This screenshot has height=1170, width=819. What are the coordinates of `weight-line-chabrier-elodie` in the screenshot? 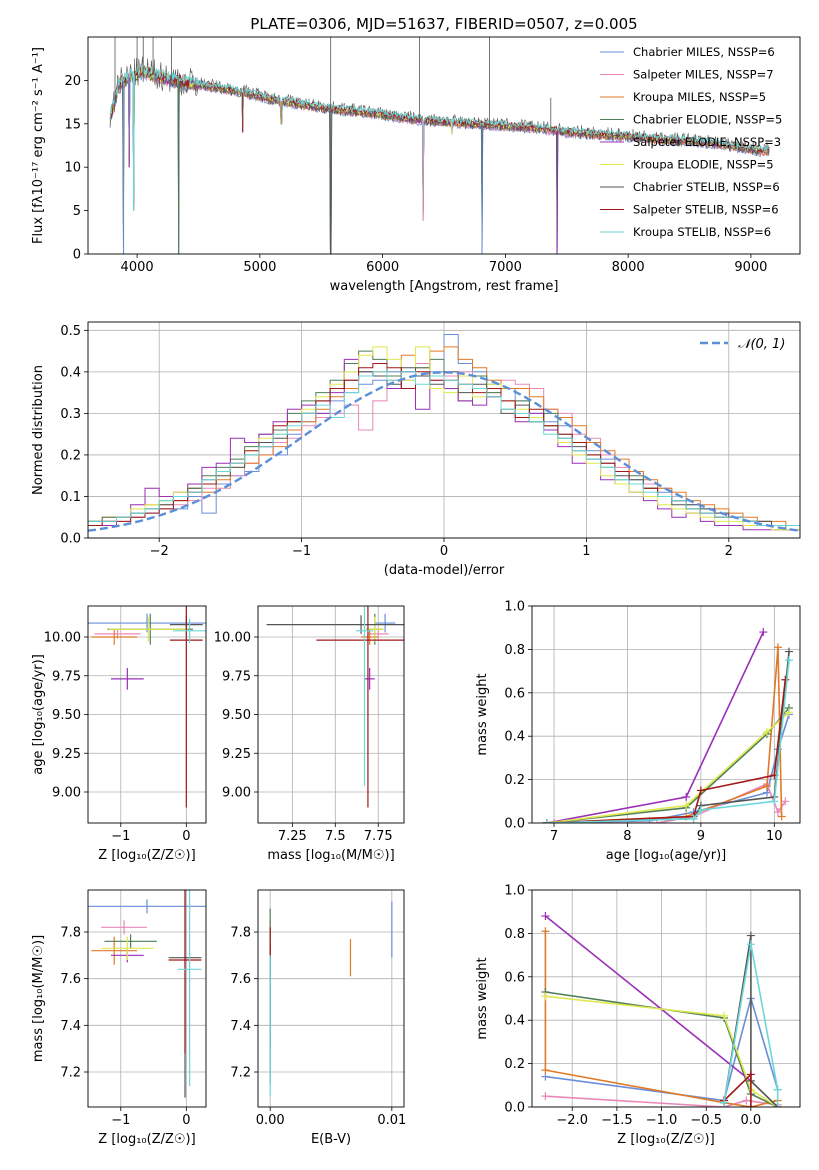 It's located at (668, 765).